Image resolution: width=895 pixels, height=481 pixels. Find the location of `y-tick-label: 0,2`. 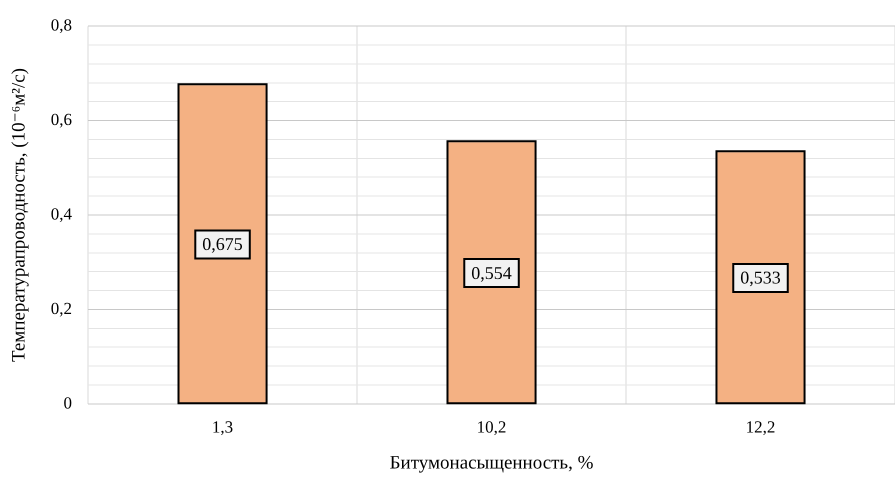

y-tick-label: 0,2 is located at coordinates (61, 308).